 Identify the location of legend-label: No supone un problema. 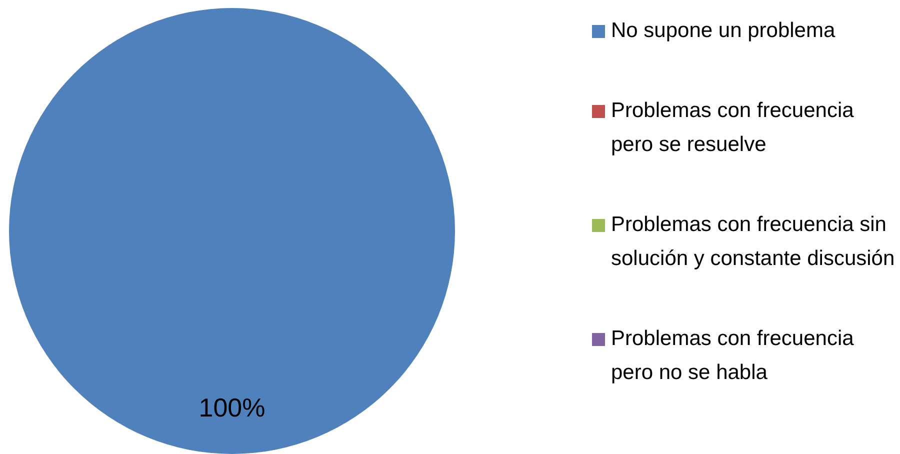
(723, 31).